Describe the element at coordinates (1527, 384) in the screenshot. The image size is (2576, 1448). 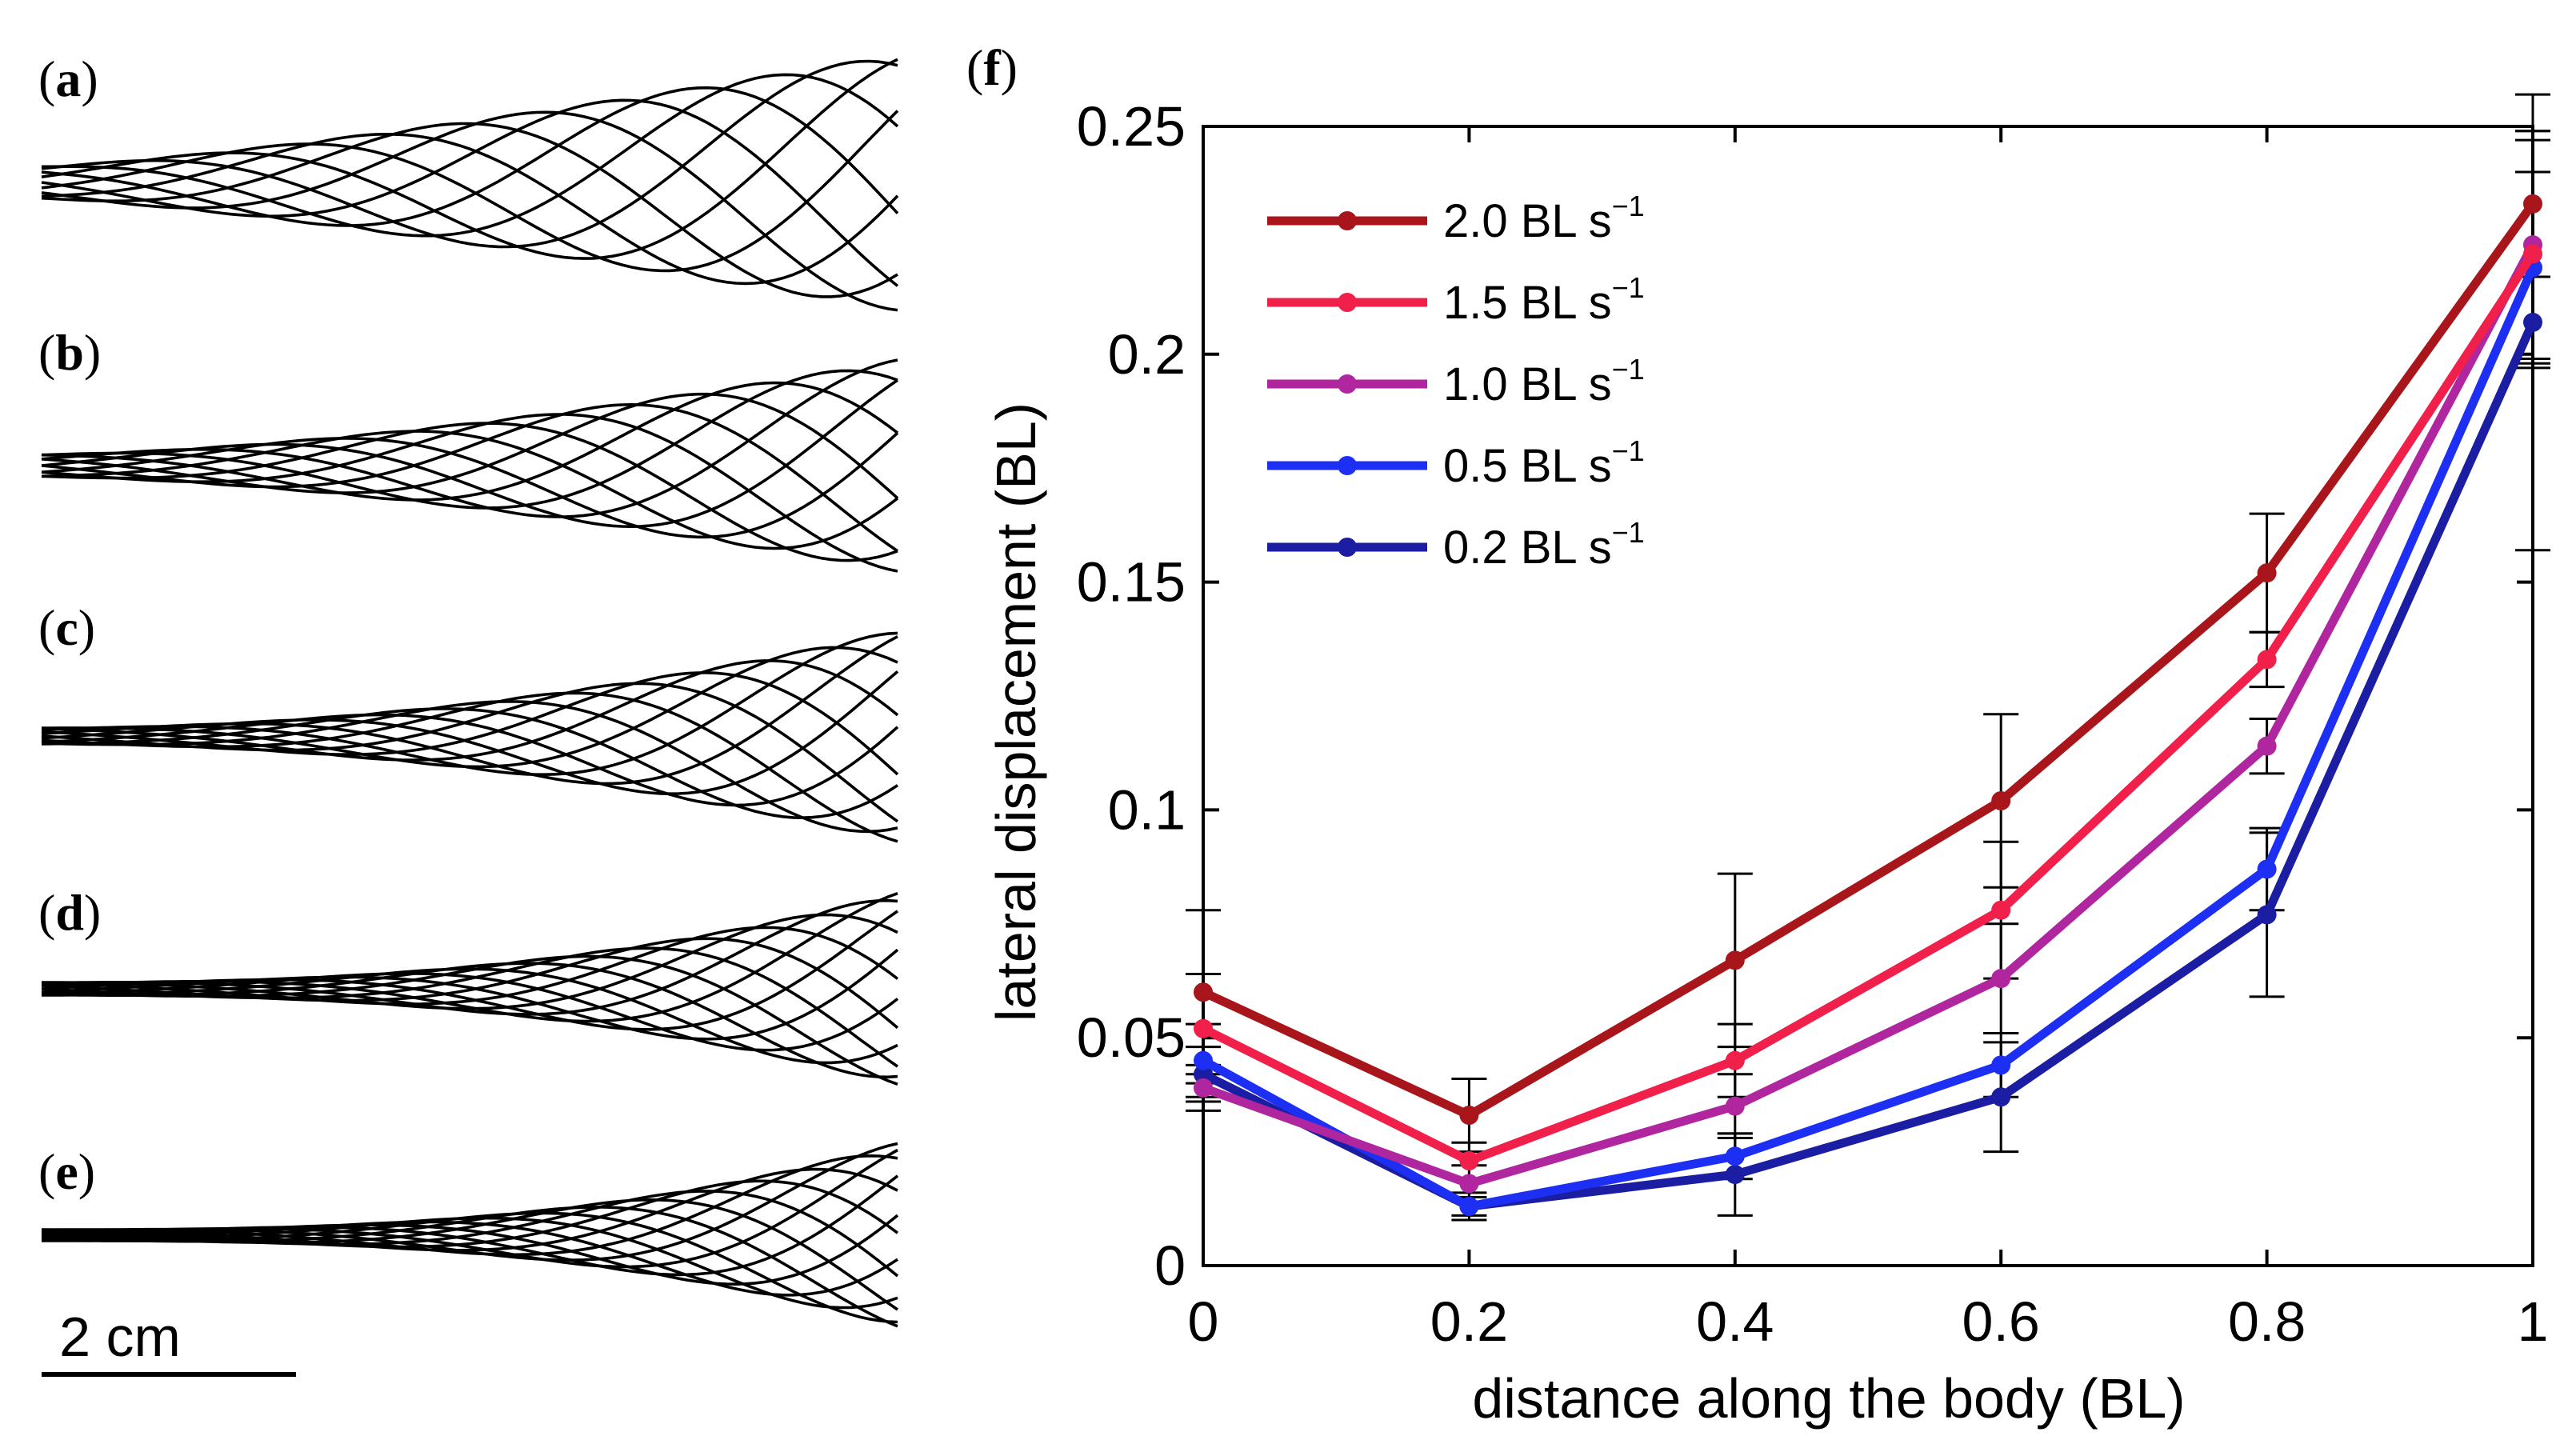
I see `legend-label-text: 1.0 BL s` at that location.